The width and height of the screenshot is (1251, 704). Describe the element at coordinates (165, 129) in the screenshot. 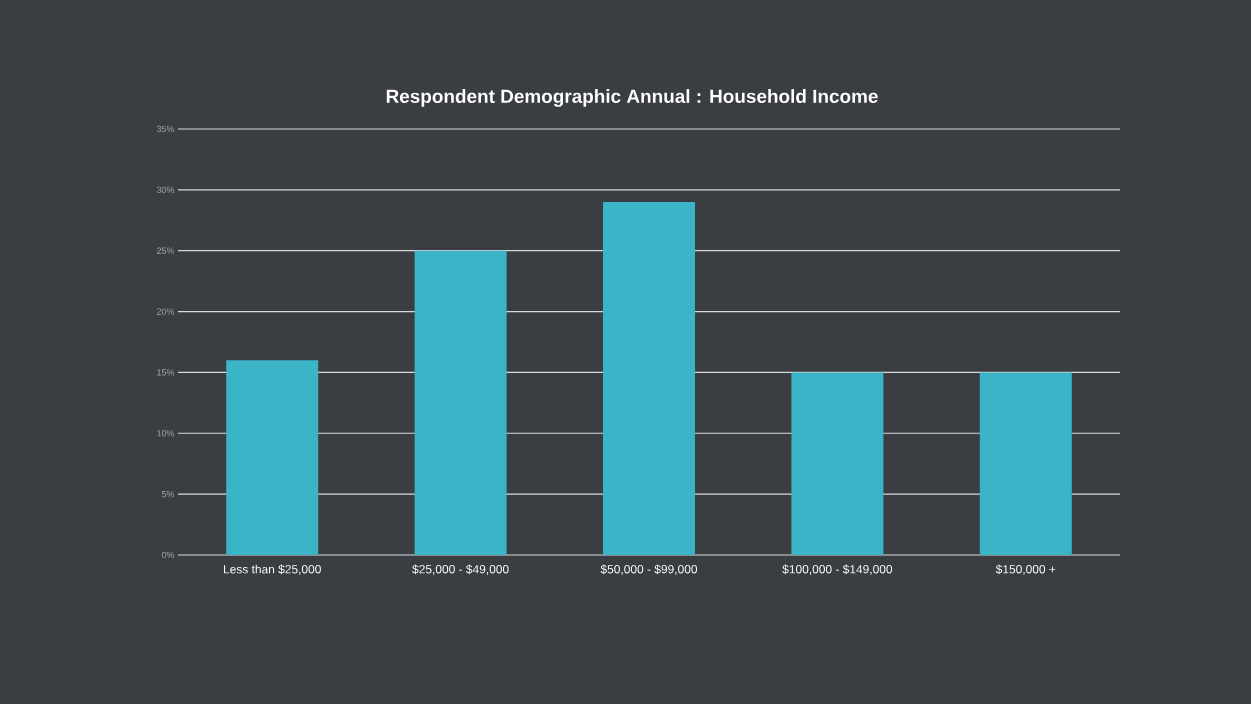

I see `y-tick-label: 35%` at that location.